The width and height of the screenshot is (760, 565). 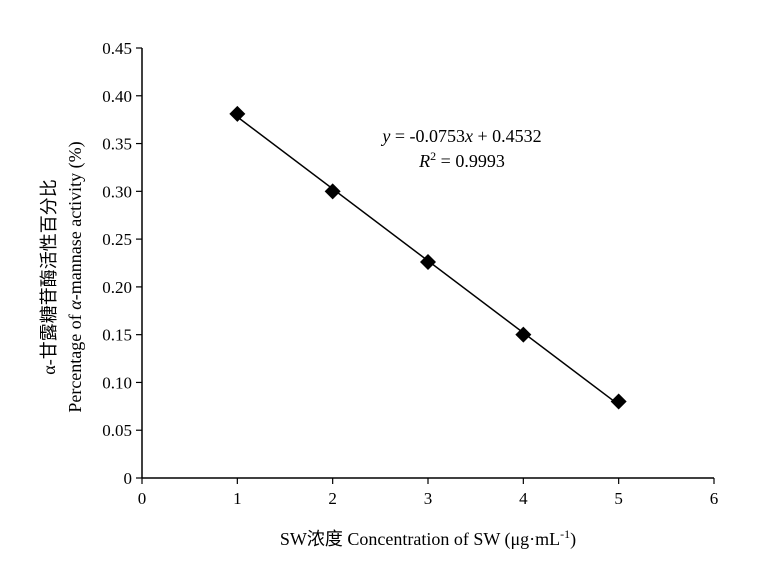 What do you see at coordinates (714, 498) in the screenshot?
I see `x-tick-label: 6` at bounding box center [714, 498].